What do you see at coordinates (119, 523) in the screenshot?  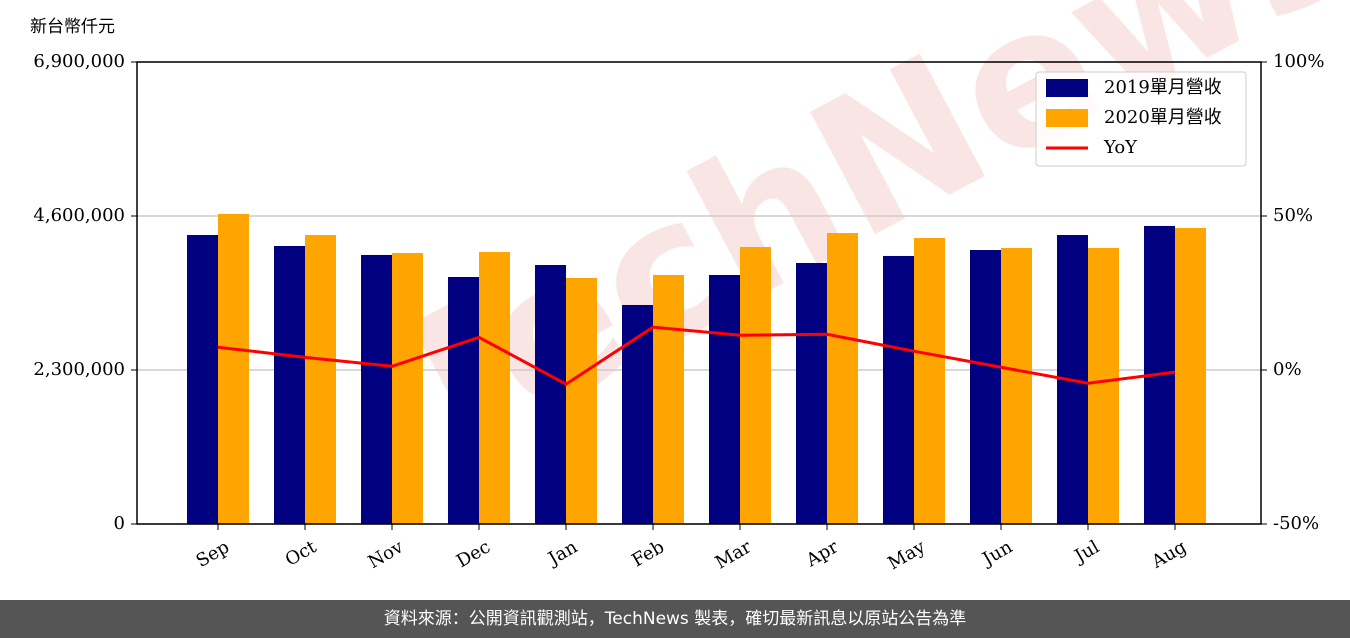 I see `y-tick-label: 0` at bounding box center [119, 523].